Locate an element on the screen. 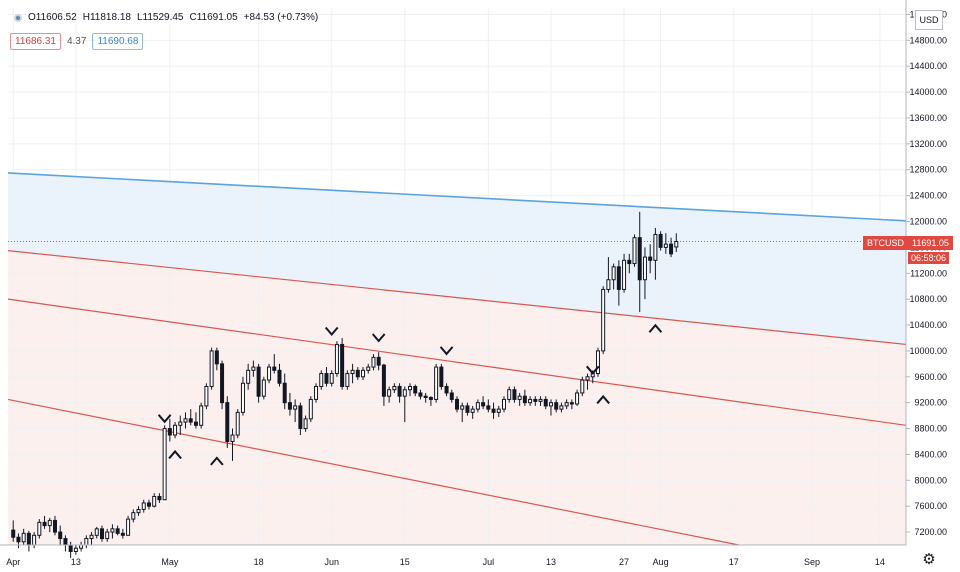  last-price-badge: BTCUSD 11691.05 is located at coordinates (908, 243).